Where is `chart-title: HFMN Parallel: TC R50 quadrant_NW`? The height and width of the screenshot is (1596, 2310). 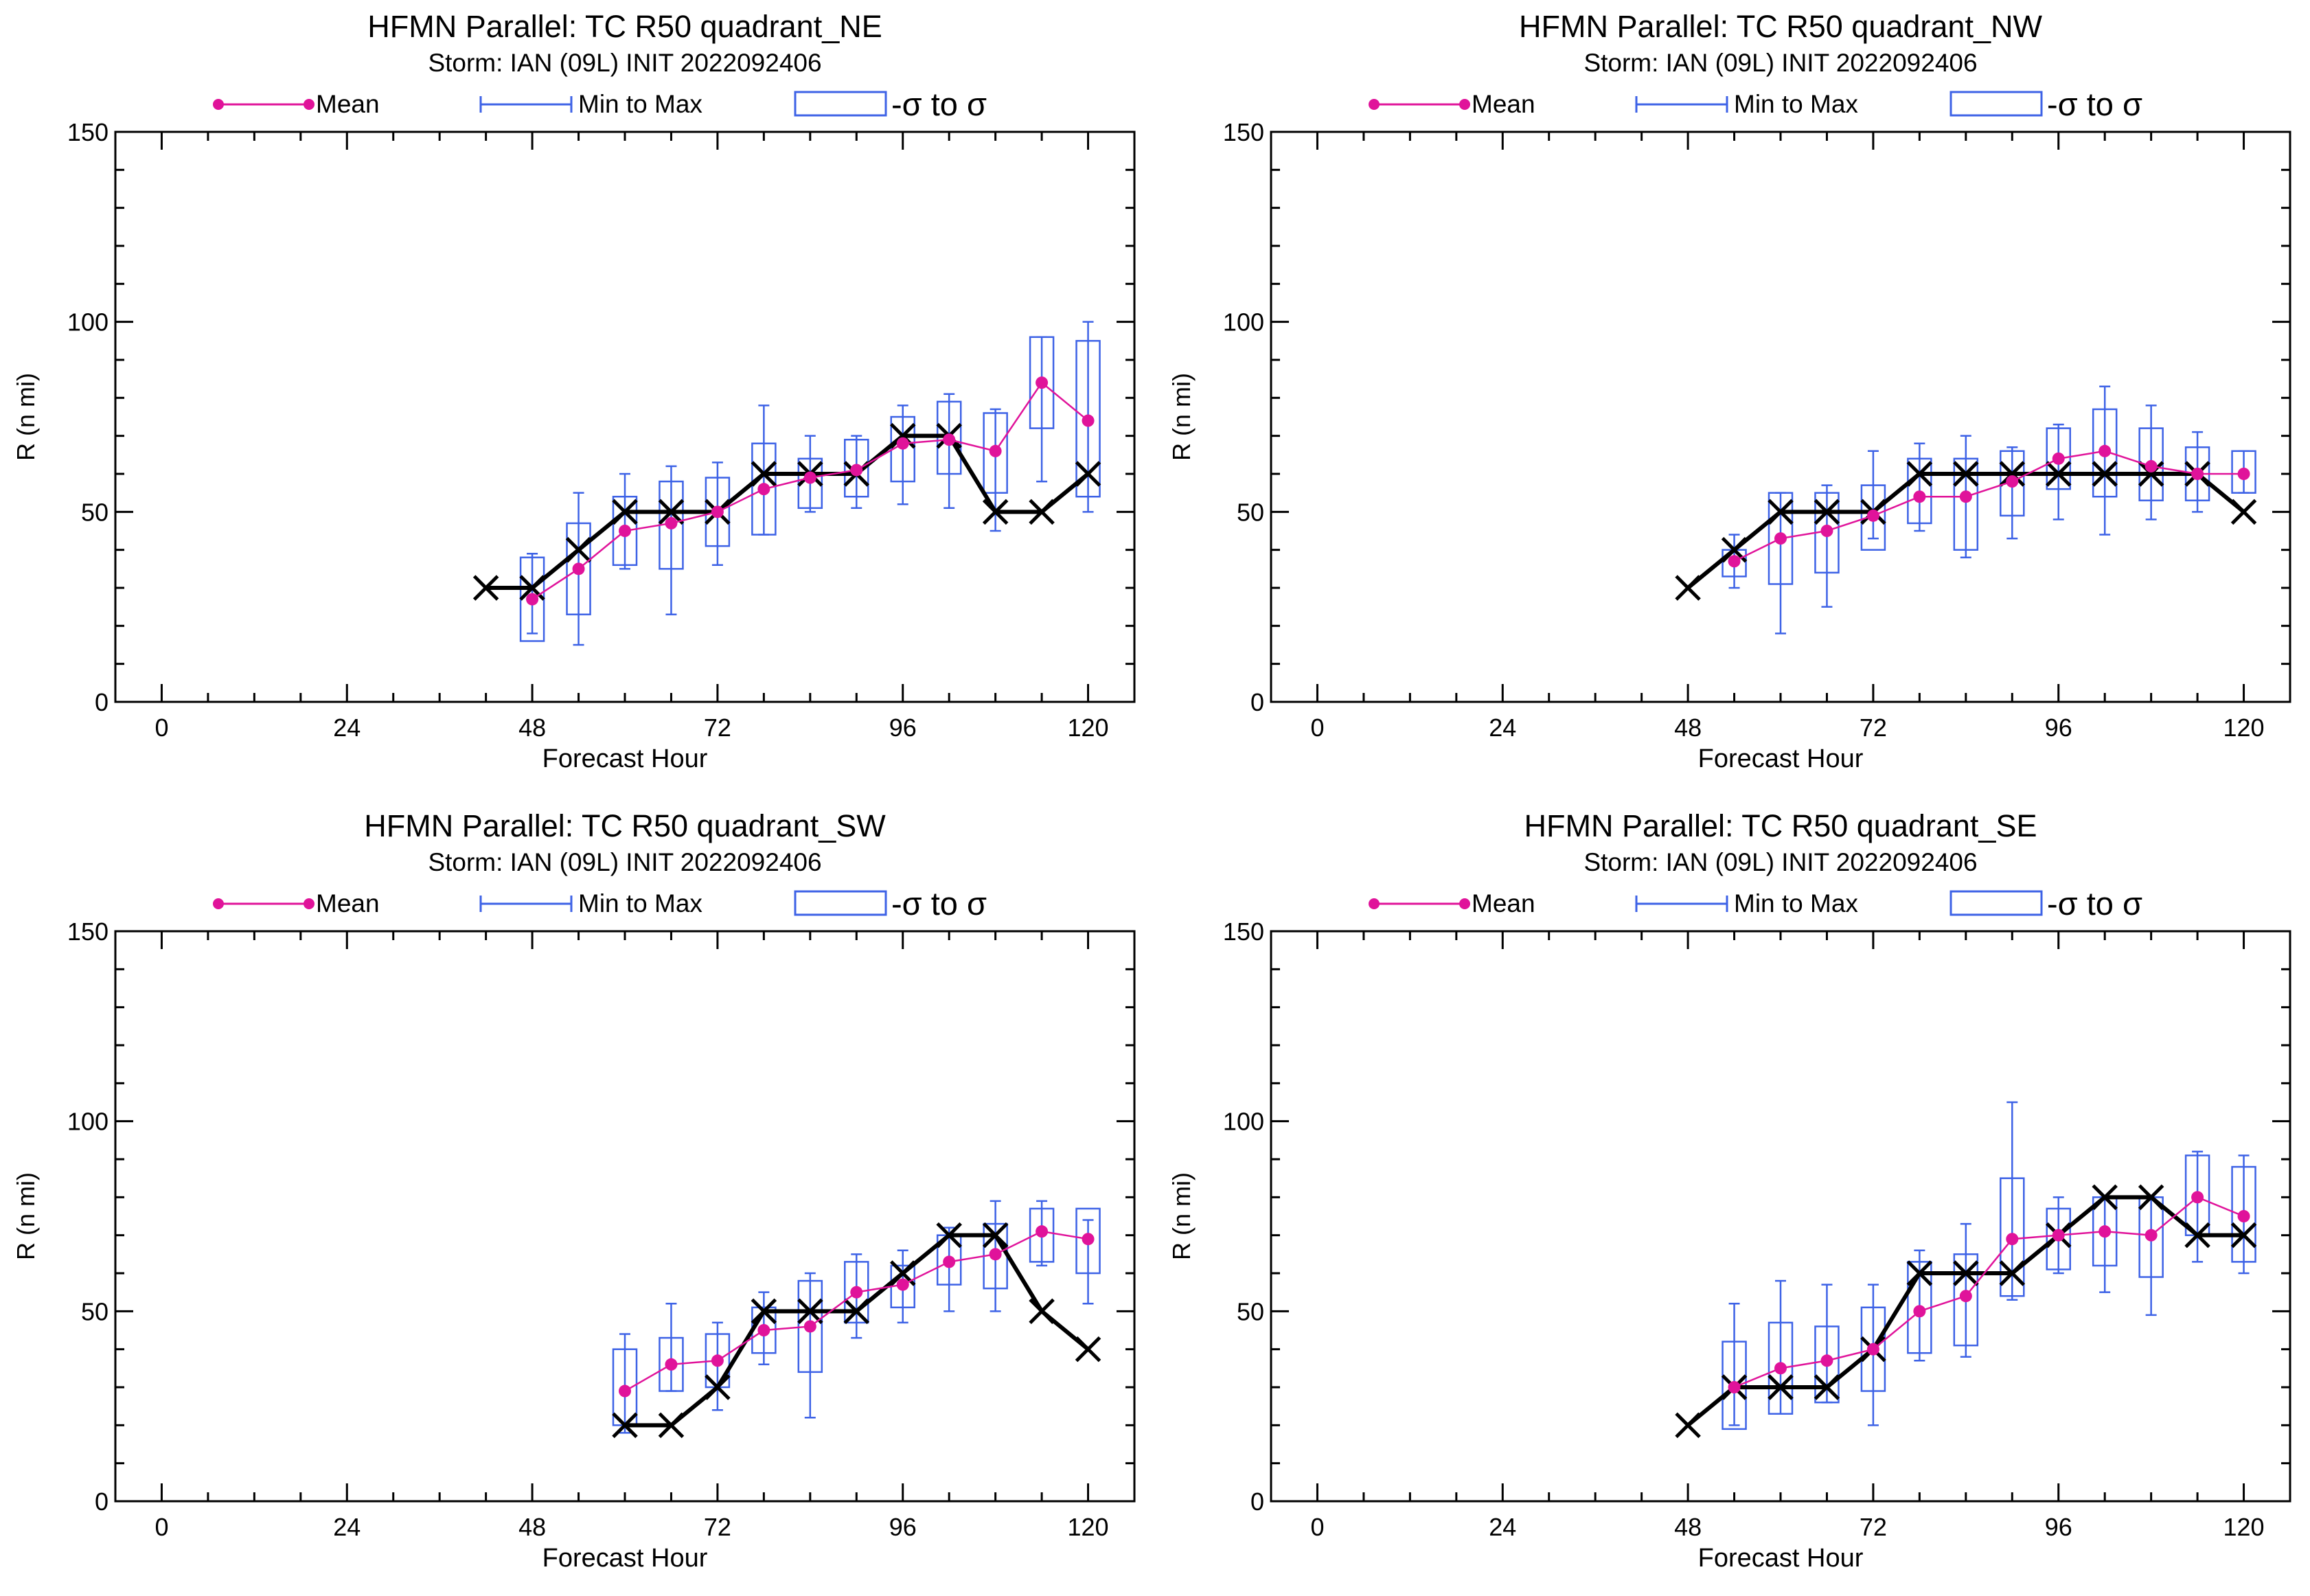
chart-title: HFMN Parallel: TC R50 quadrant_NW is located at coordinates (1780, 26).